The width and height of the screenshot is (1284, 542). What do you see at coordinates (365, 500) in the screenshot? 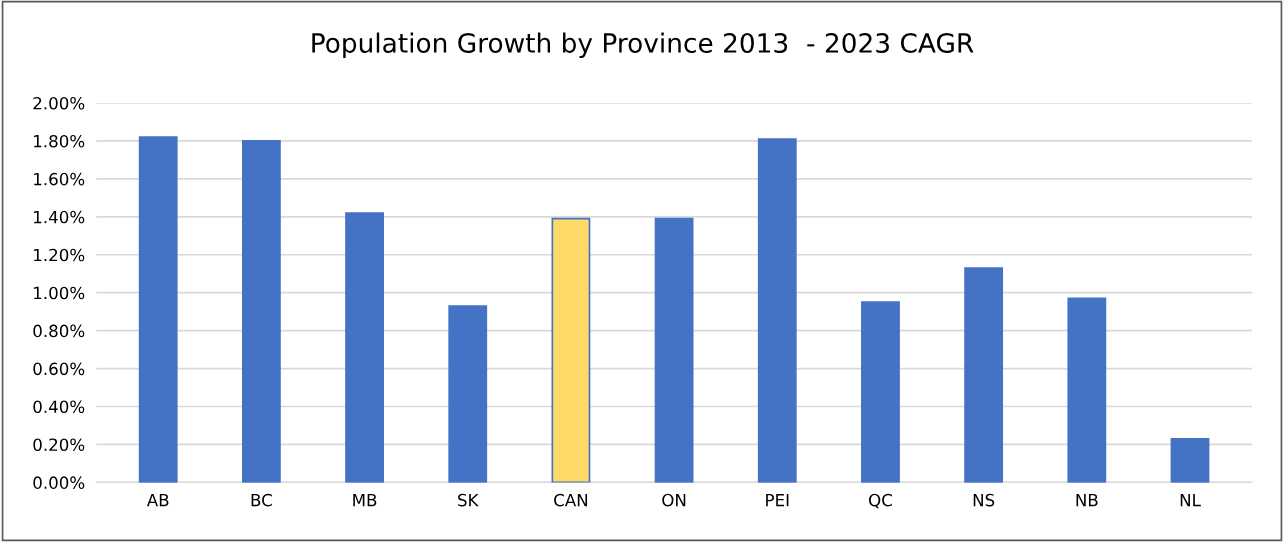
I see `x-tick-label: MB` at bounding box center [365, 500].